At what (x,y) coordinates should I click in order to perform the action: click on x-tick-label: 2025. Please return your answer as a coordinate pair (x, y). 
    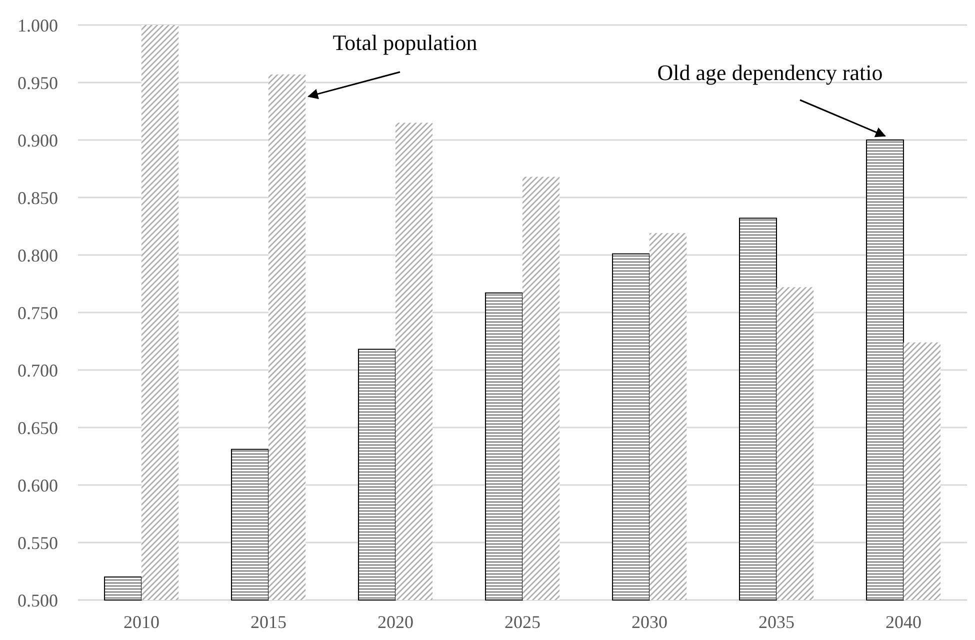
    Looking at the image, I should click on (522, 622).